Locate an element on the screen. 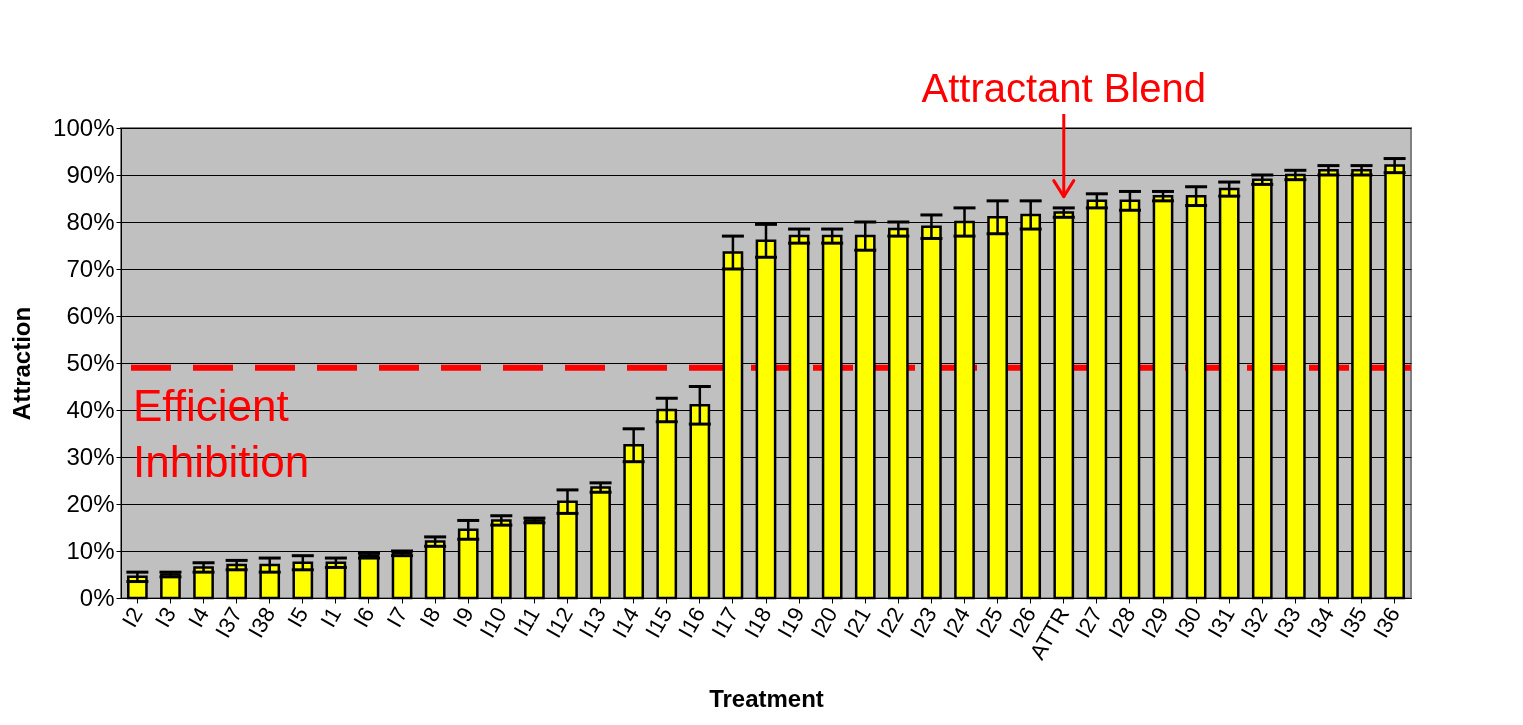 The width and height of the screenshot is (1523, 725). y-tick-label: 10% is located at coordinates (90, 550).